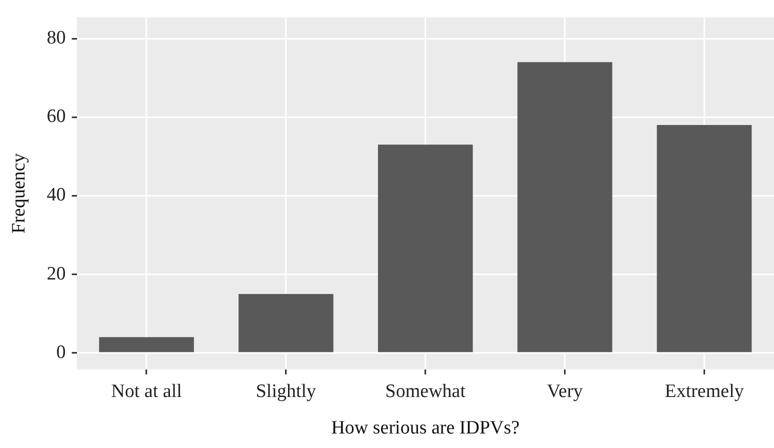 This screenshot has width=774, height=448. I want to click on y-tick-label: 80, so click(56, 38).